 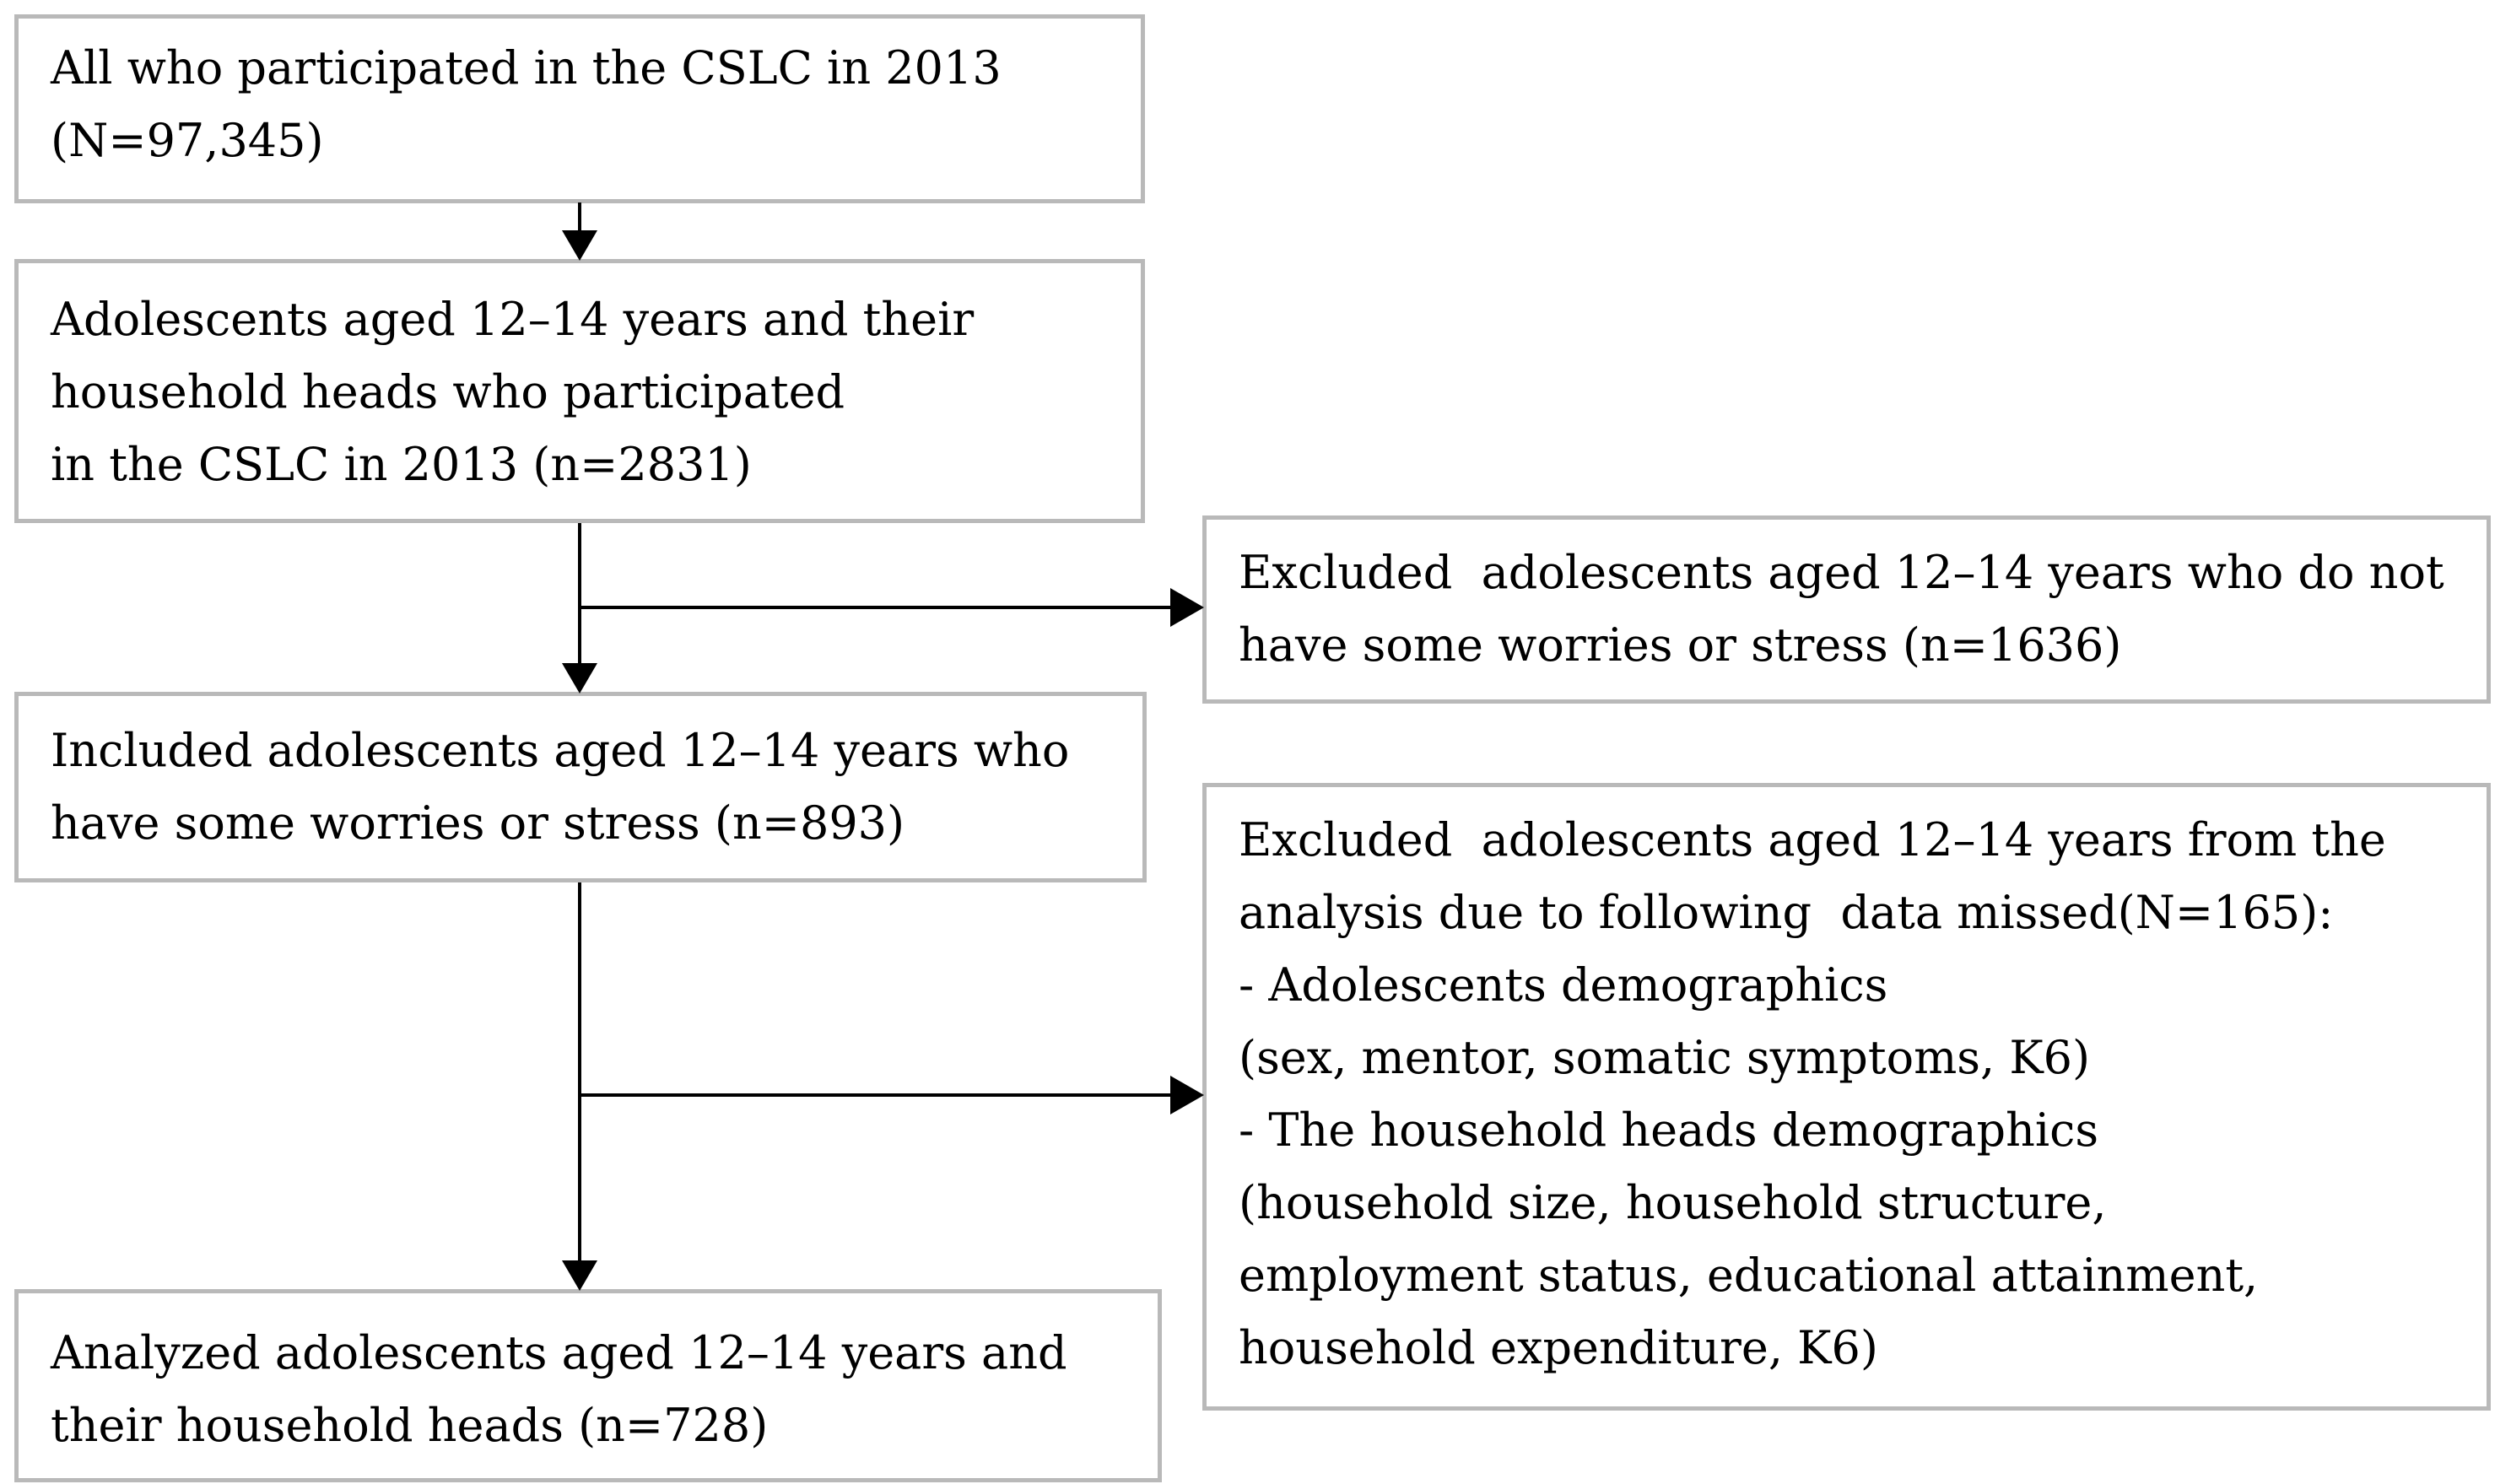 I want to click on connector-line-branch-to-excluded-no-worries, so click(x=877, y=607).